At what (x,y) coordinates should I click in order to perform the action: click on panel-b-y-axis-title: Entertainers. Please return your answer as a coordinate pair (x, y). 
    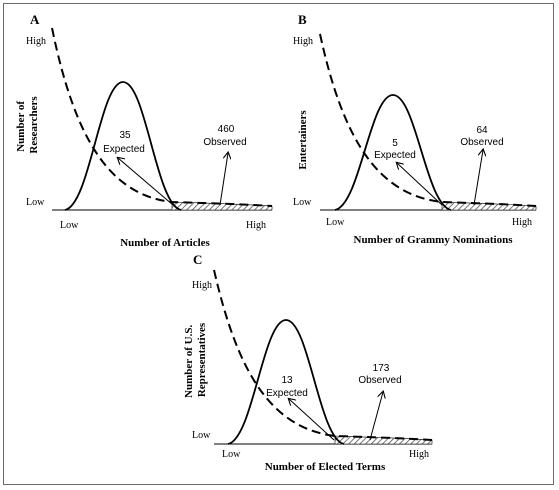
    Looking at the image, I should click on (303, 140).